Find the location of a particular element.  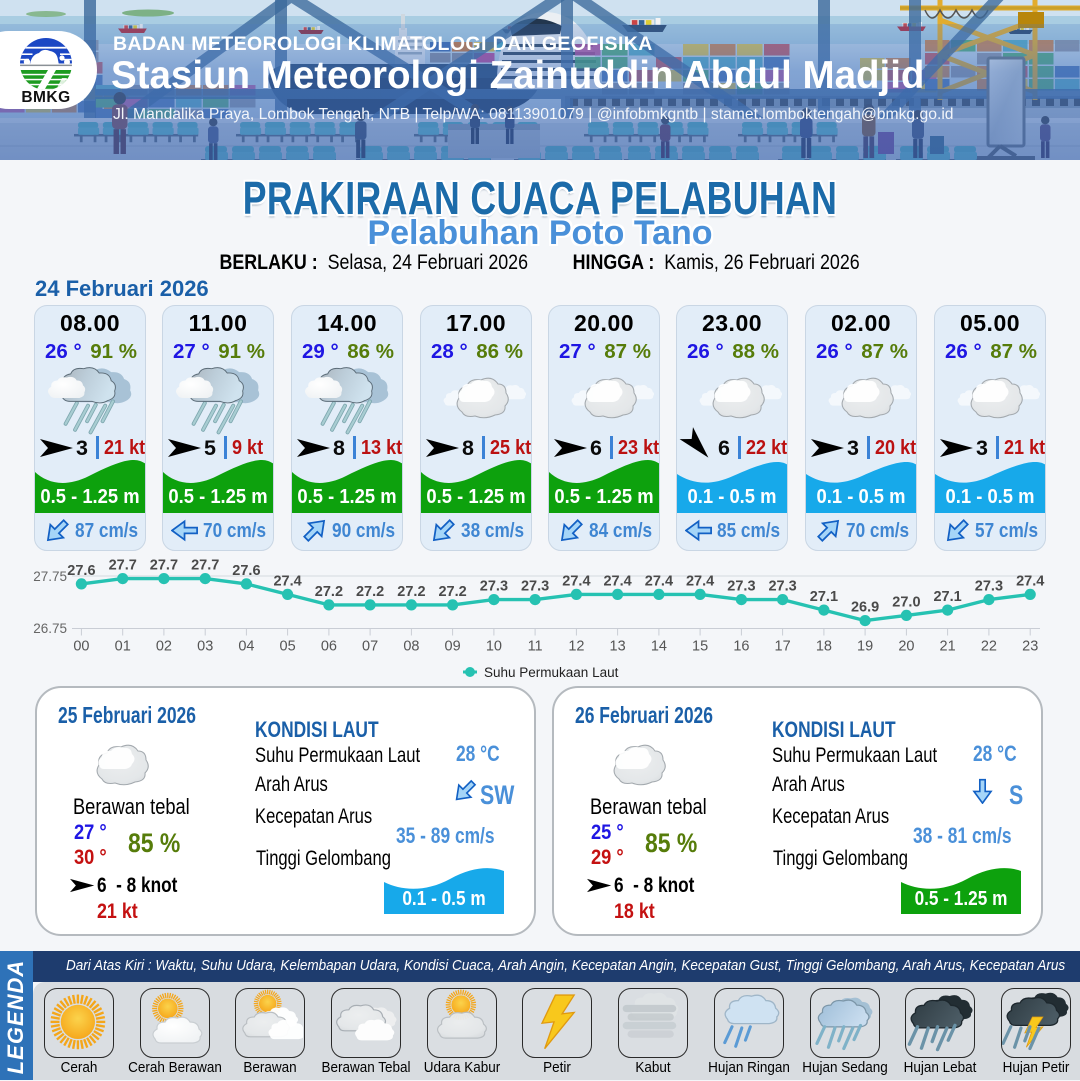

svg-text: 26.9 is located at coordinates (865, 608).